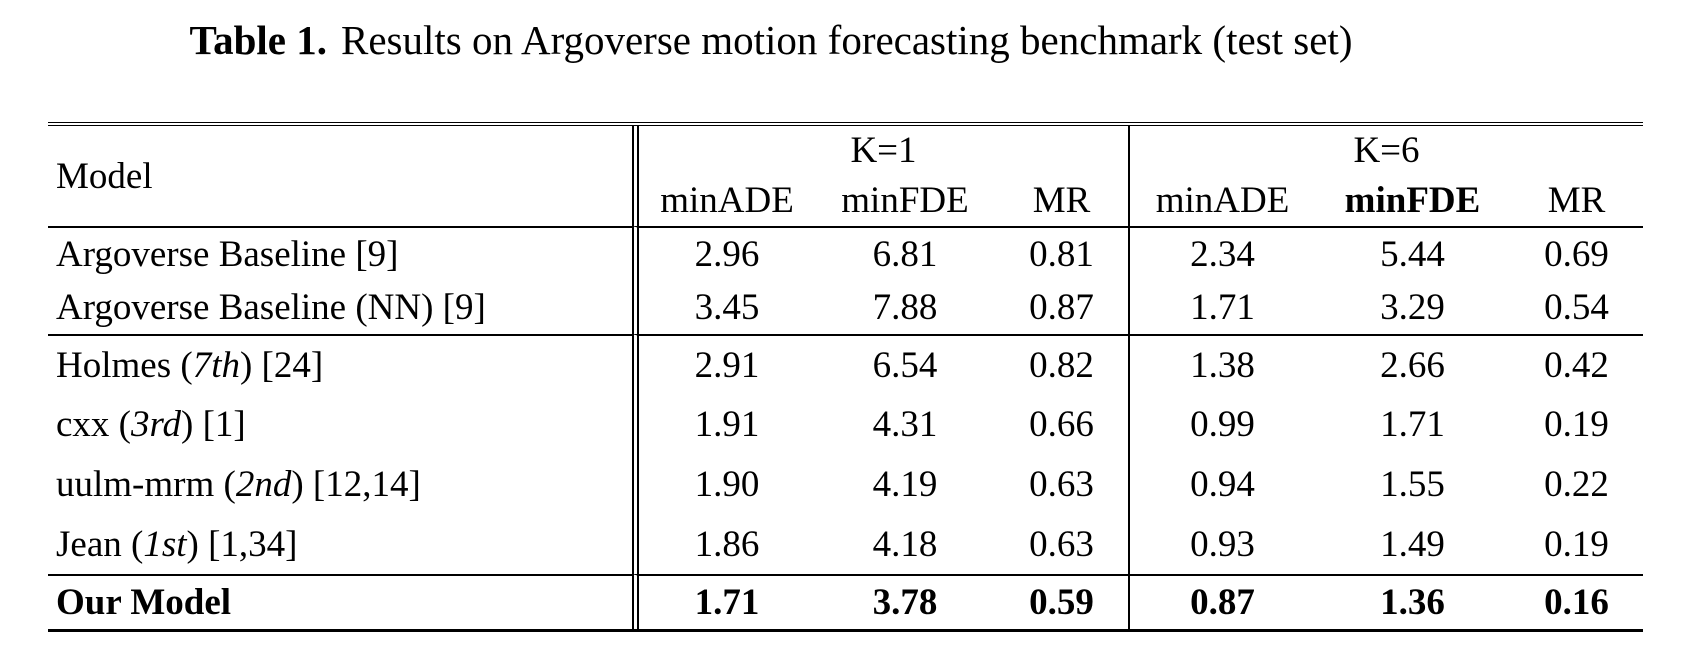  What do you see at coordinates (356, 484) in the screenshot?
I see `model-name-part: ) [12,14]` at bounding box center [356, 484].